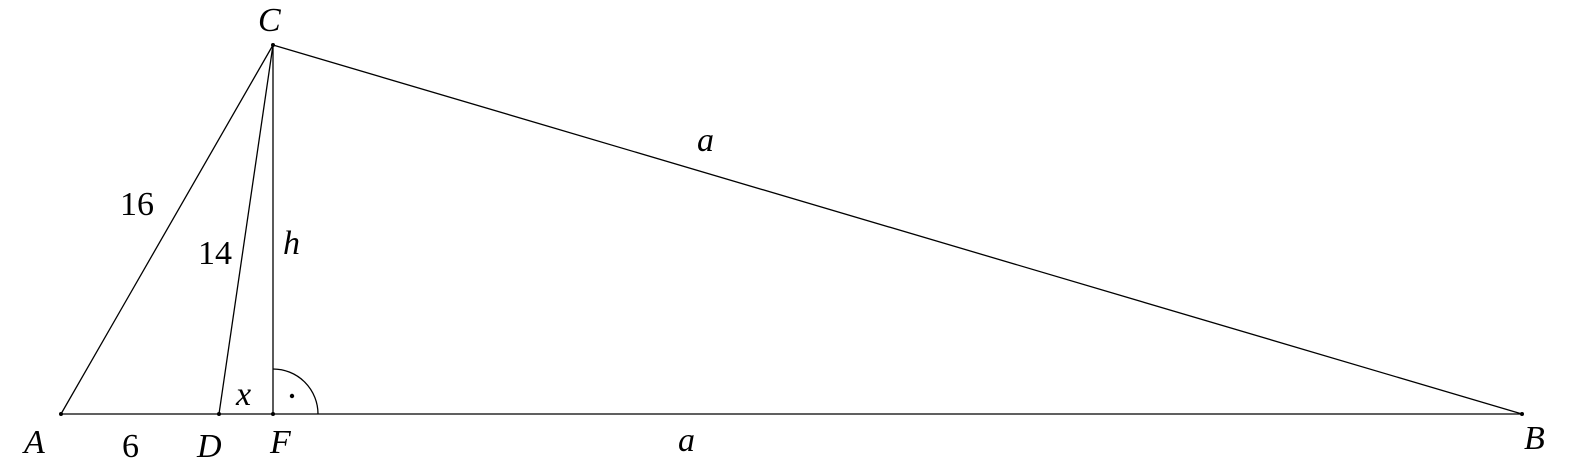 The image size is (1569, 472). What do you see at coordinates (137, 204) in the screenshot?
I see `label-ac-length: 16` at bounding box center [137, 204].